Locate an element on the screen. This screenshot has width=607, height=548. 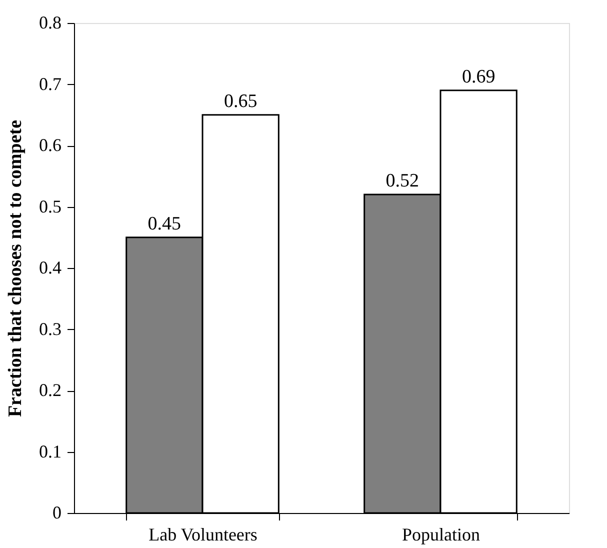
y-tick-label: 0.3 is located at coordinates (50, 328).